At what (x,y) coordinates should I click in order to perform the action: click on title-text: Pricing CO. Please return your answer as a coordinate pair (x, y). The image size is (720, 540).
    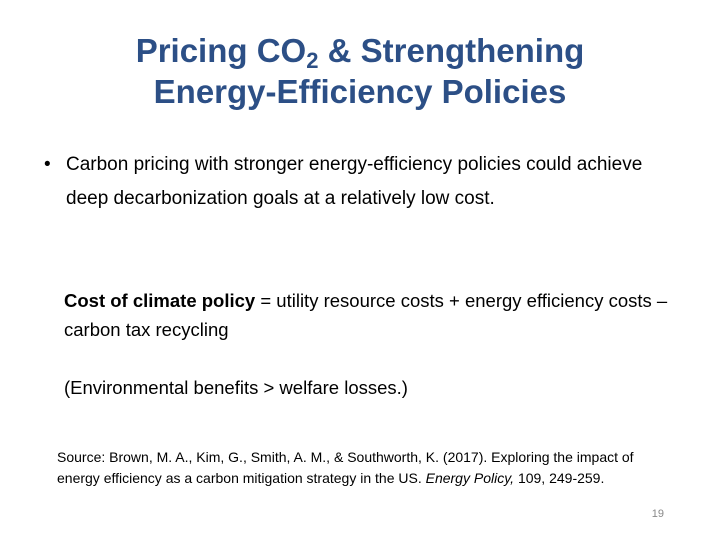
    Looking at the image, I should click on (221, 50).